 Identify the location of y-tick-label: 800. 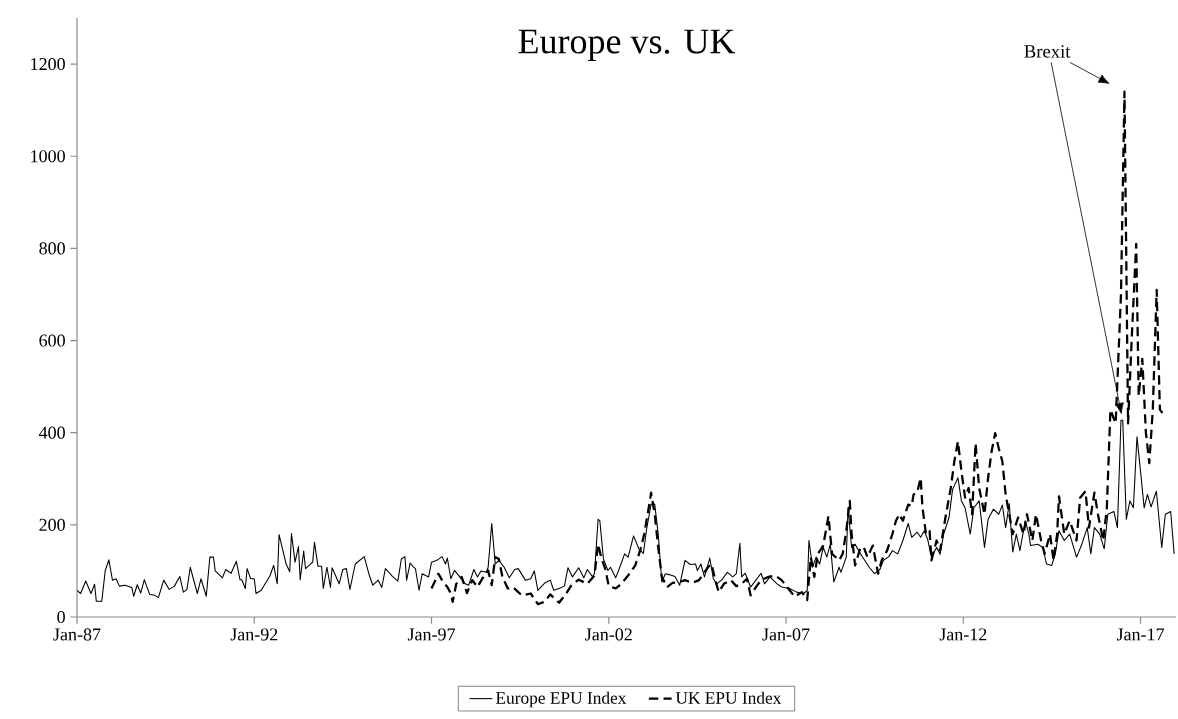
(52, 248).